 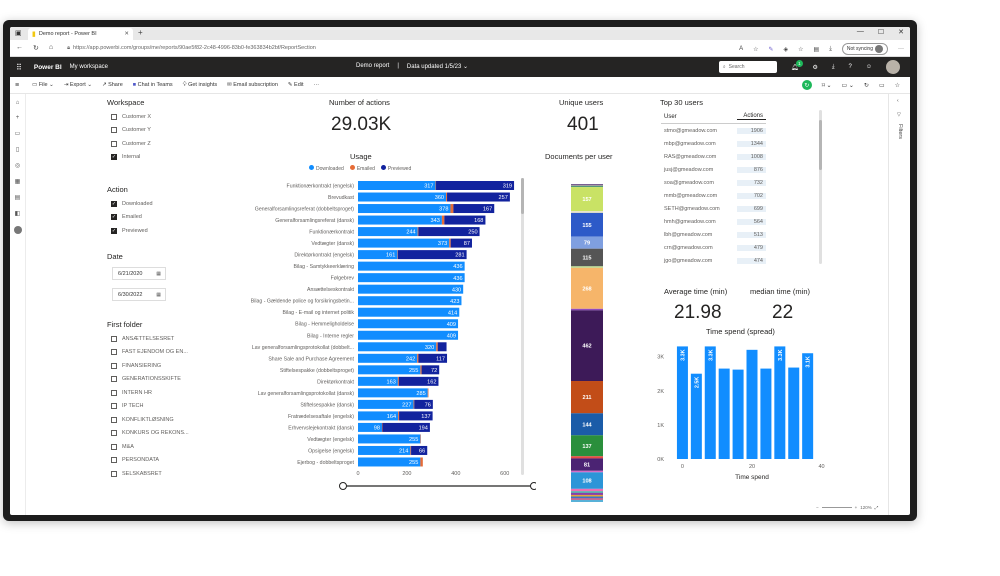 What do you see at coordinates (152, 84) in the screenshot?
I see `chat-in-teams-button: ■ Chat in Teams` at bounding box center [152, 84].